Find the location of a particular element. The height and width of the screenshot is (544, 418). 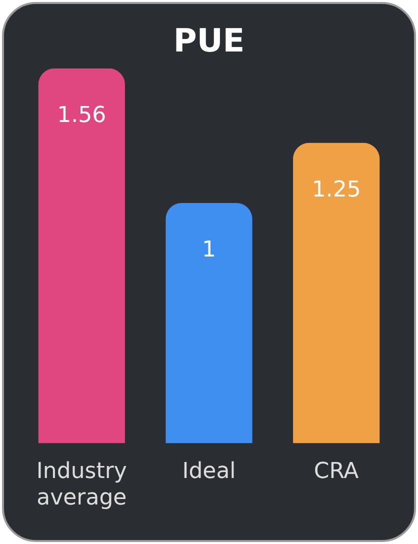

x-tick-label: Industry average is located at coordinates (81, 485).